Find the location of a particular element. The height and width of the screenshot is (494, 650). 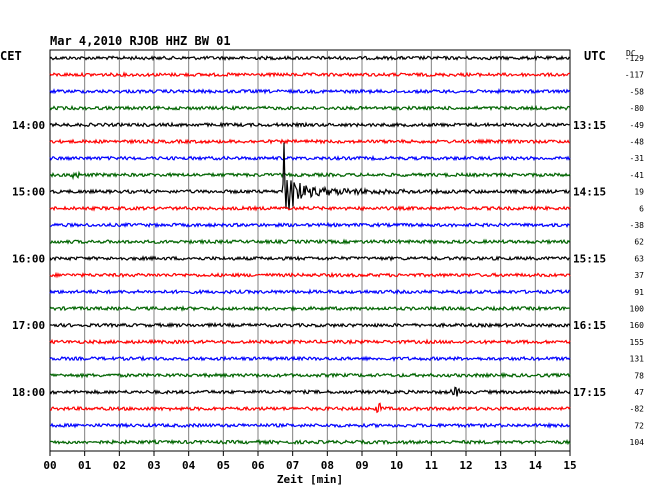

x-axis-label: Zeit [min] is located at coordinates (310, 479).